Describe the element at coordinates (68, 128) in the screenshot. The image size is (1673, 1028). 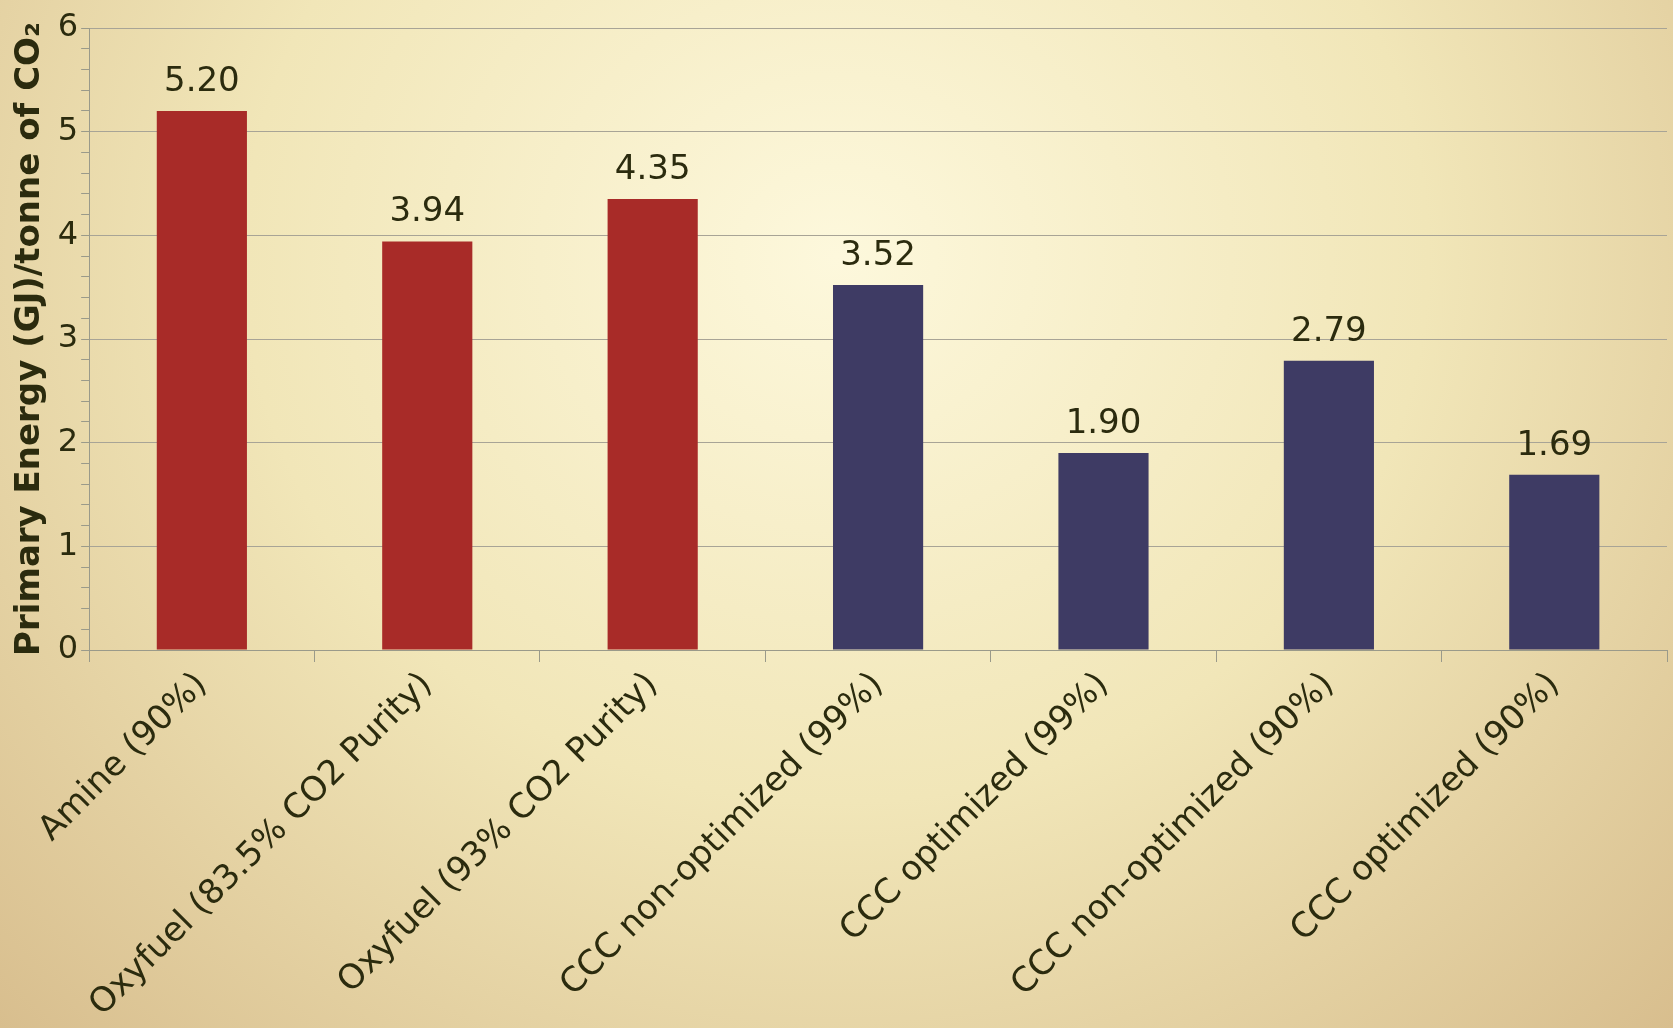
I see `y-tick-label: 5` at that location.